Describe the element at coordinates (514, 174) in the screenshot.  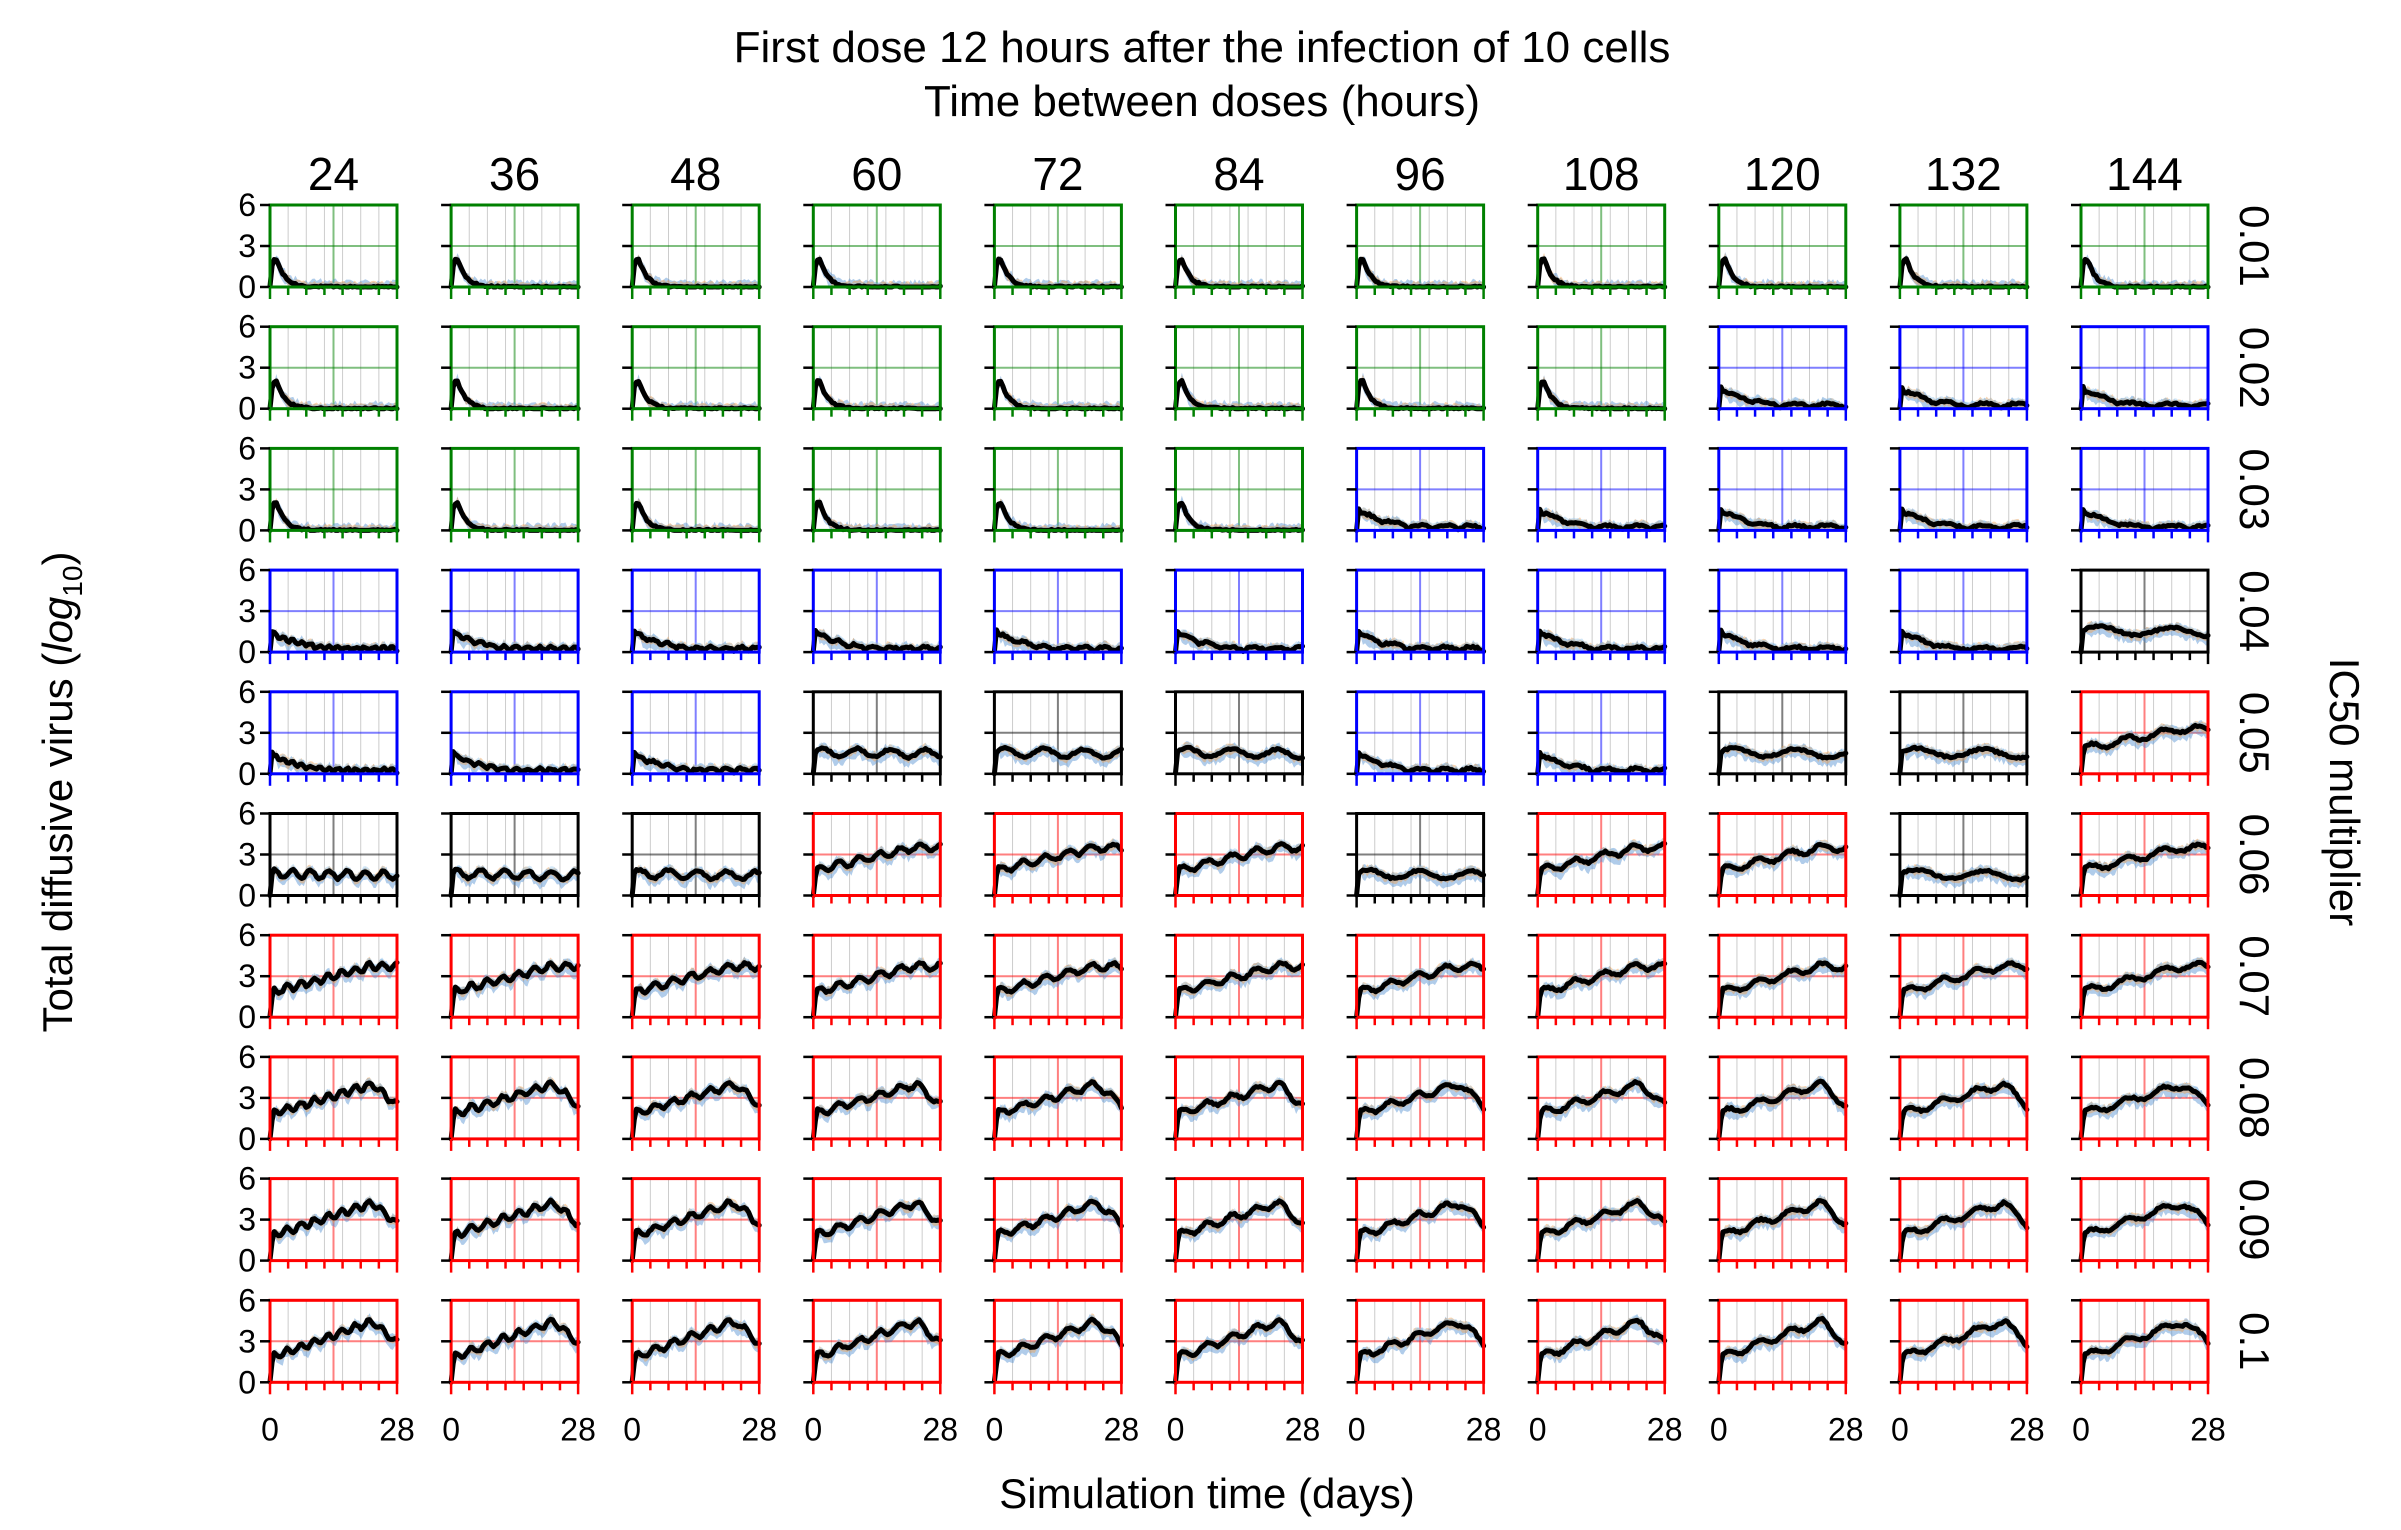
I see `column-label-36: 36` at that location.